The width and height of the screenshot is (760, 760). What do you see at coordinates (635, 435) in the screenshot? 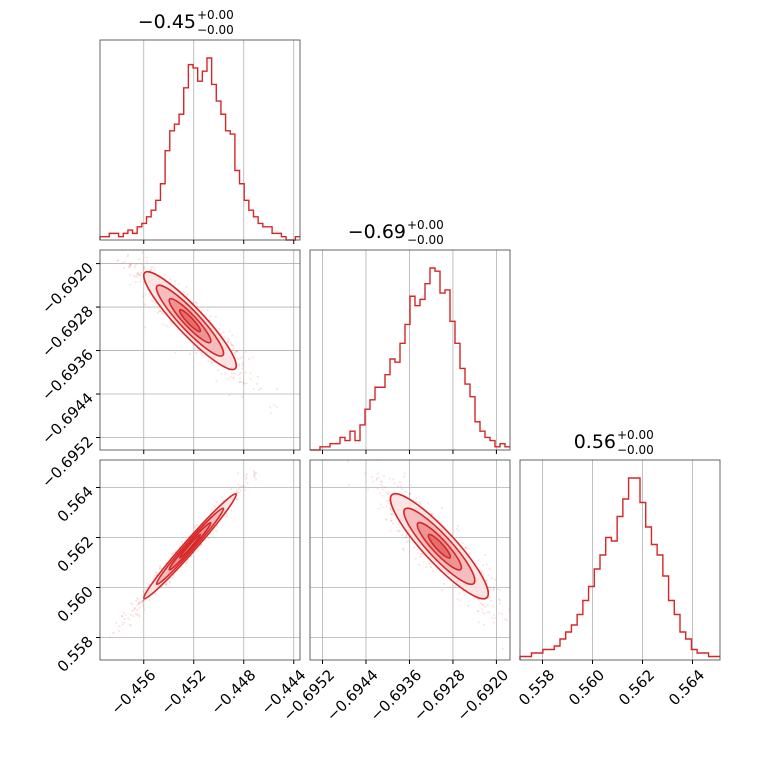
I see `panel-title-plus: +0.00` at bounding box center [635, 435].